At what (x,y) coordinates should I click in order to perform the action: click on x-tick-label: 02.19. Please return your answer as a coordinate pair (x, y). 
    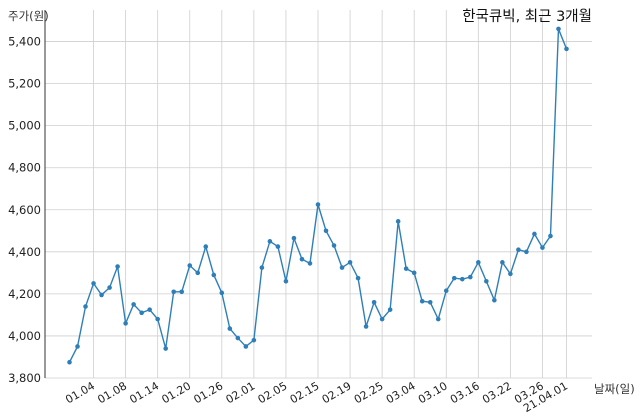
    Looking at the image, I should click on (337, 392).